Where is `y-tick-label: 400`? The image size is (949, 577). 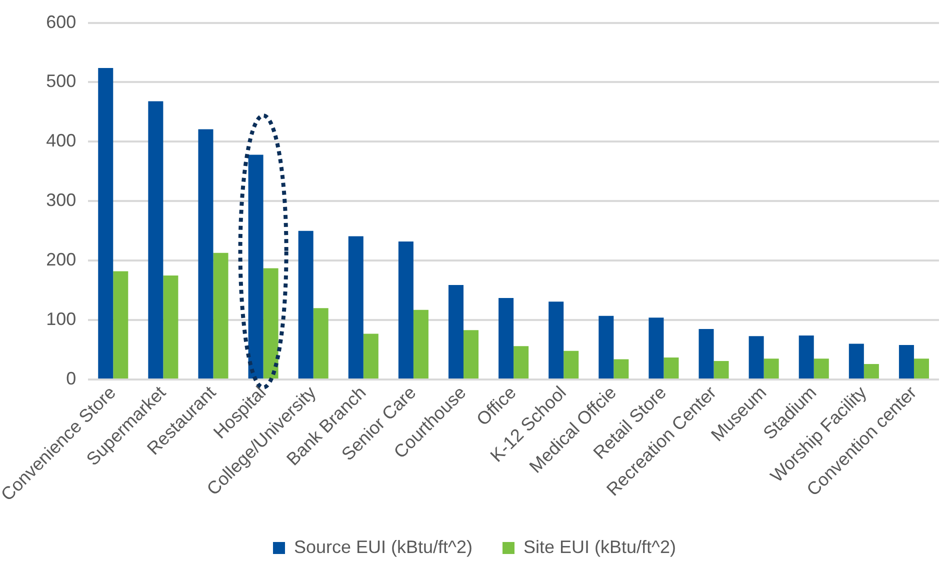 y-tick-label: 400 is located at coordinates (61, 140).